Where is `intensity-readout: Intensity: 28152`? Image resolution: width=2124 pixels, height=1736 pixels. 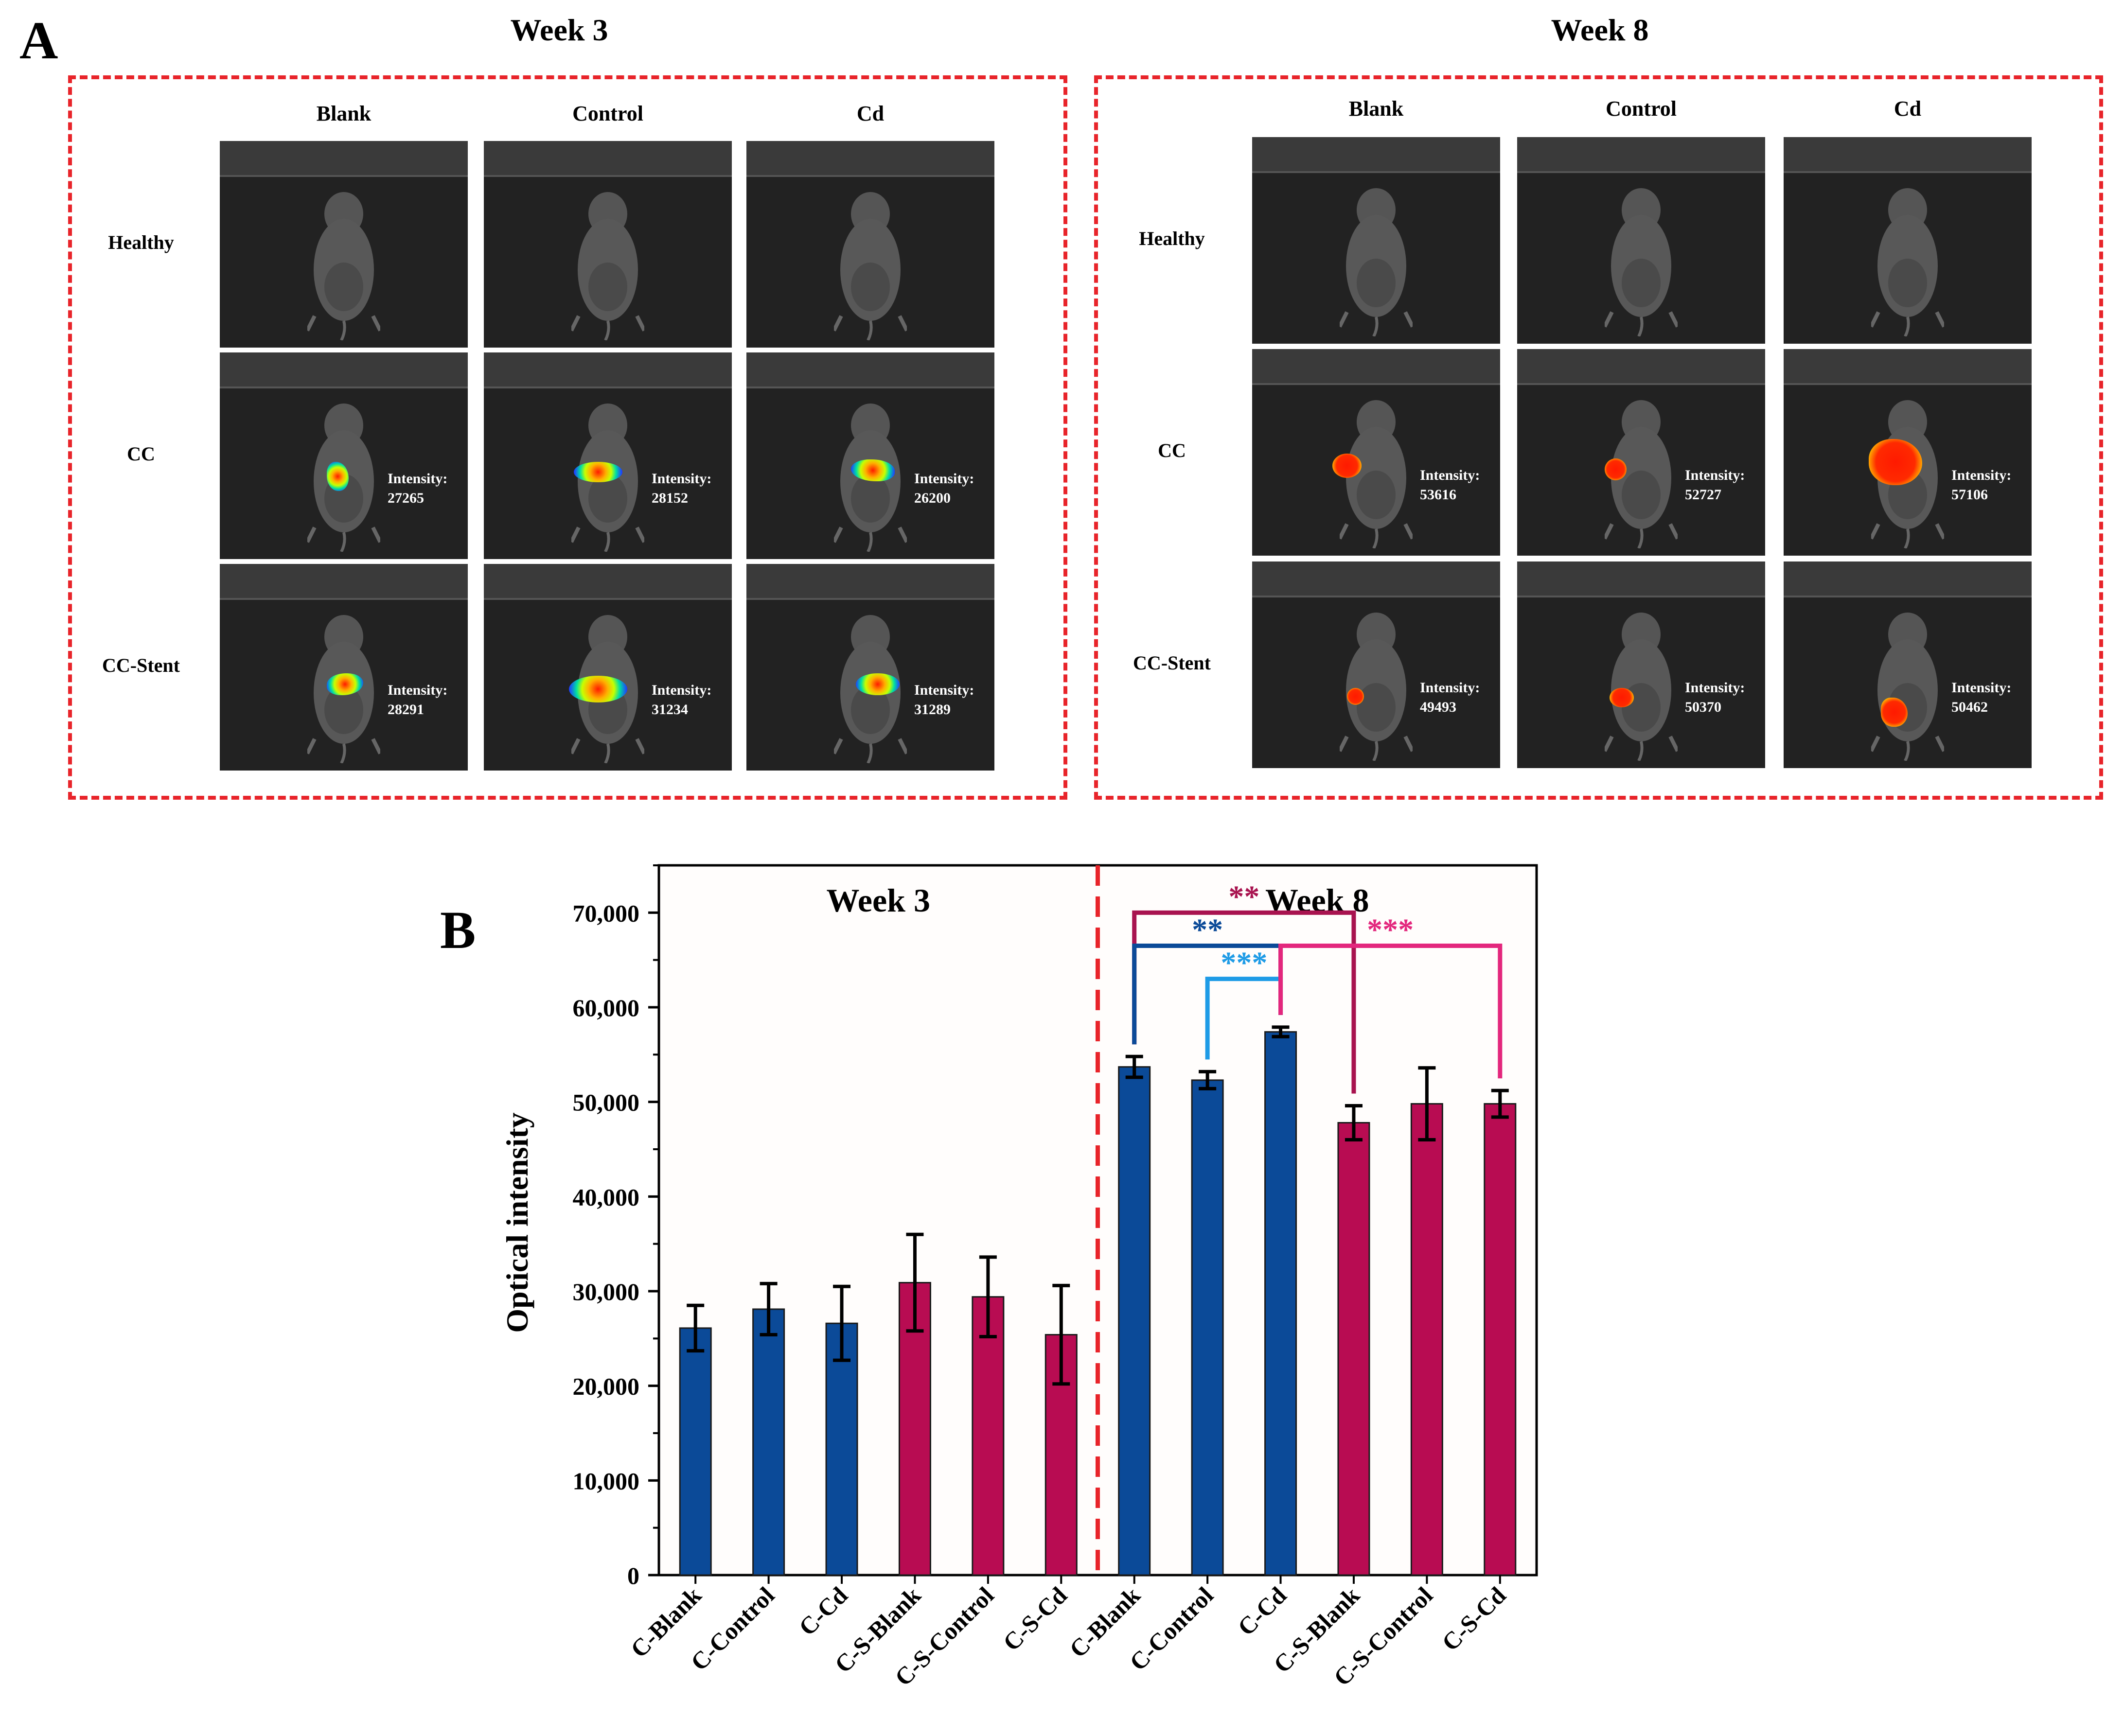 intensity-readout: Intensity: 28152 is located at coordinates (682, 489).